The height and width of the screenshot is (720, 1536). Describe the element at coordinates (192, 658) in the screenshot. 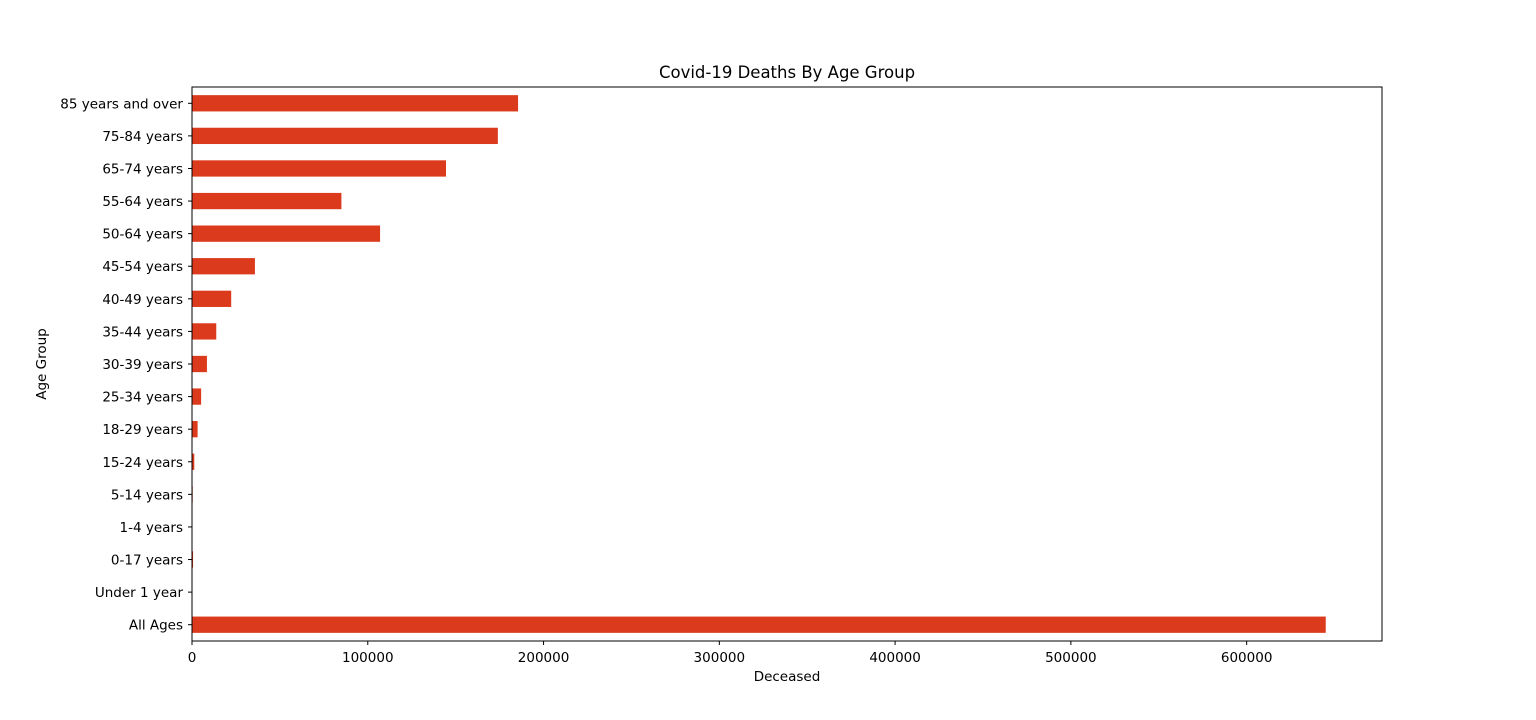

I see `x-tick-label: 0` at that location.